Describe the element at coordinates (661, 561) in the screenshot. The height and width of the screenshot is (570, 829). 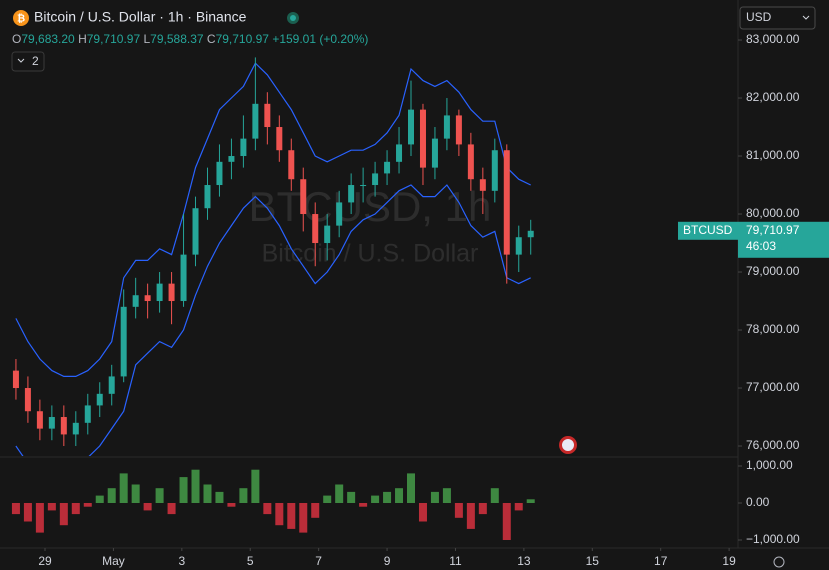
I see `x-tick-label: 17` at that location.